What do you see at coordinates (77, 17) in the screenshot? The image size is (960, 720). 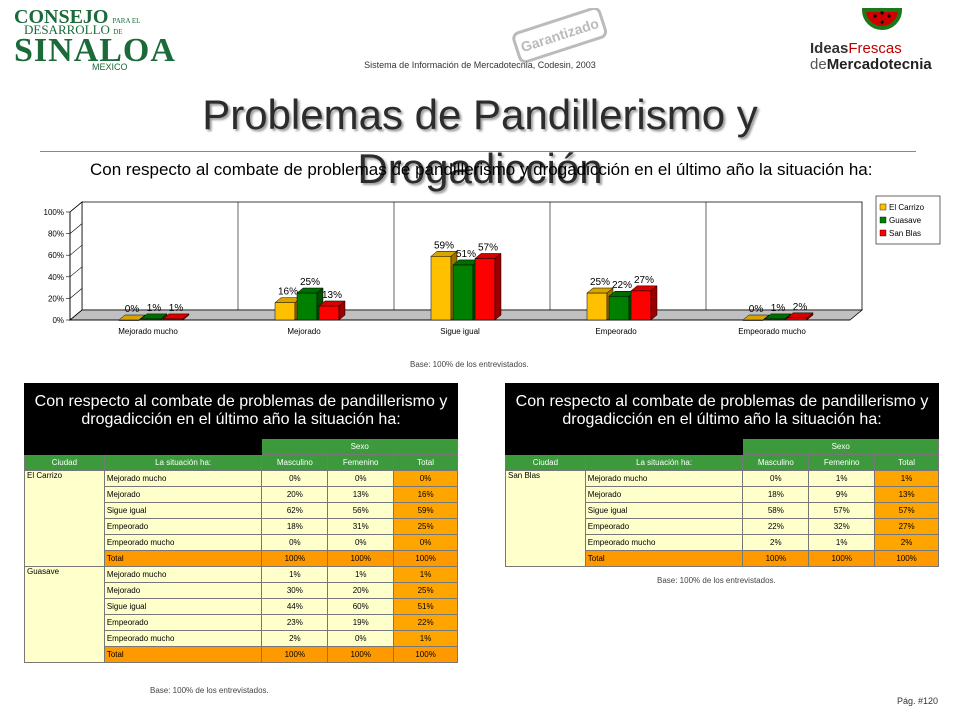 I see `logo-line1: CONSEJO PARA EL` at bounding box center [77, 17].